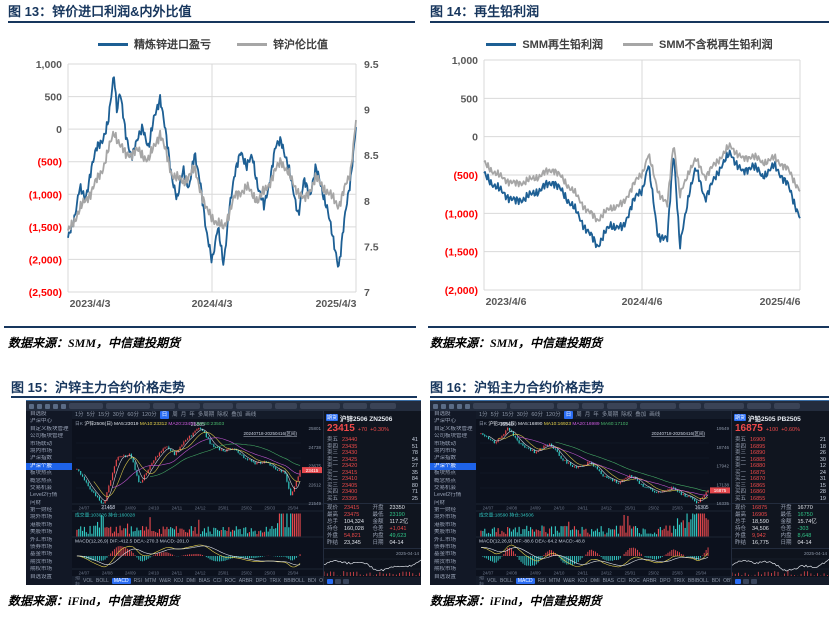 This screenshot has width=829, height=617. Describe the element at coordinates (649, 580) in the screenshot. I see `indicator-tab: ARBR` at that location.